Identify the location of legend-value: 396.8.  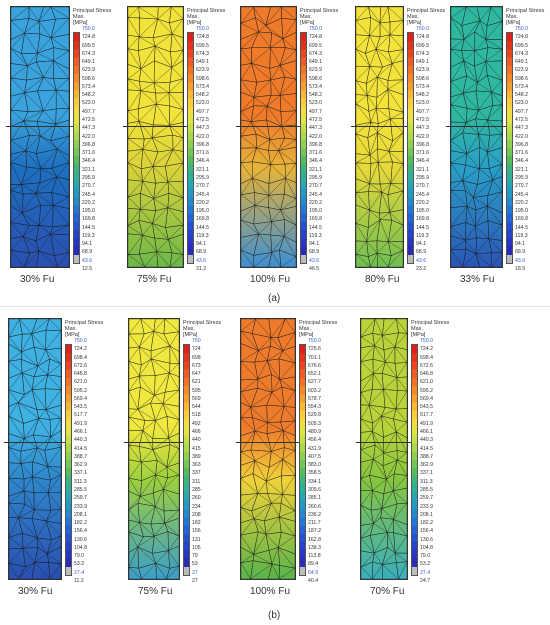
(88, 144).